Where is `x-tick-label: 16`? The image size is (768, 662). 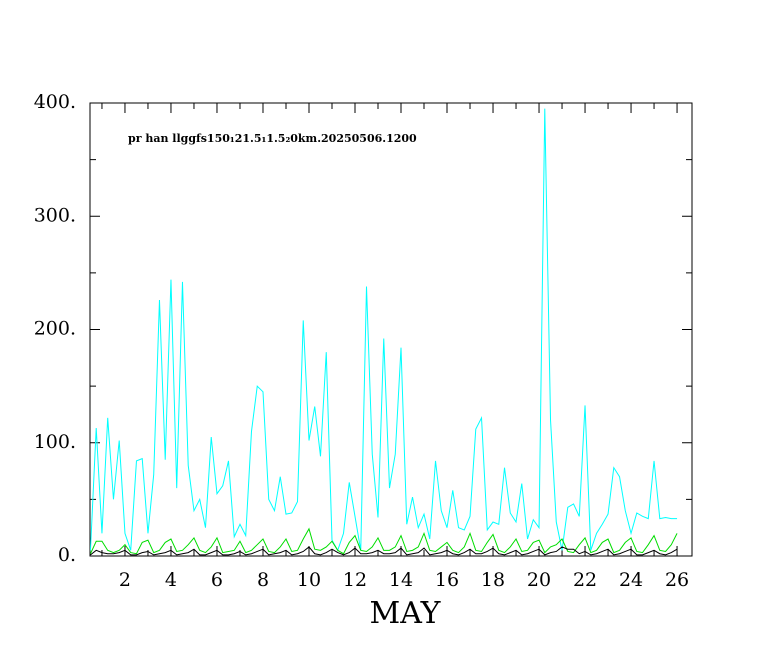
x-tick-label: 16 is located at coordinates (447, 580).